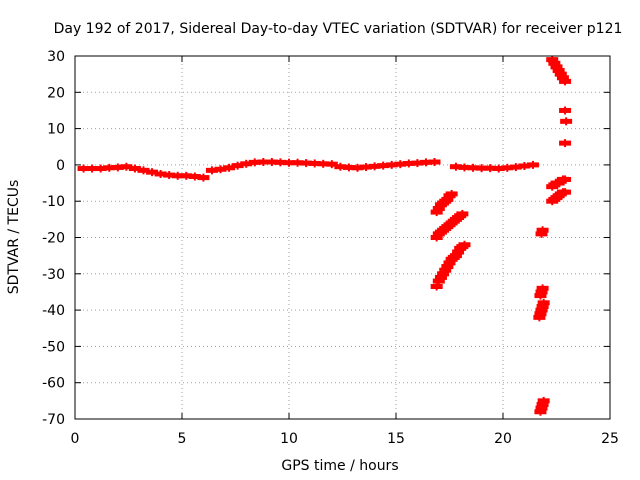 The width and height of the screenshot is (640, 480). I want to click on y-tick-label: -20, so click(53, 239).